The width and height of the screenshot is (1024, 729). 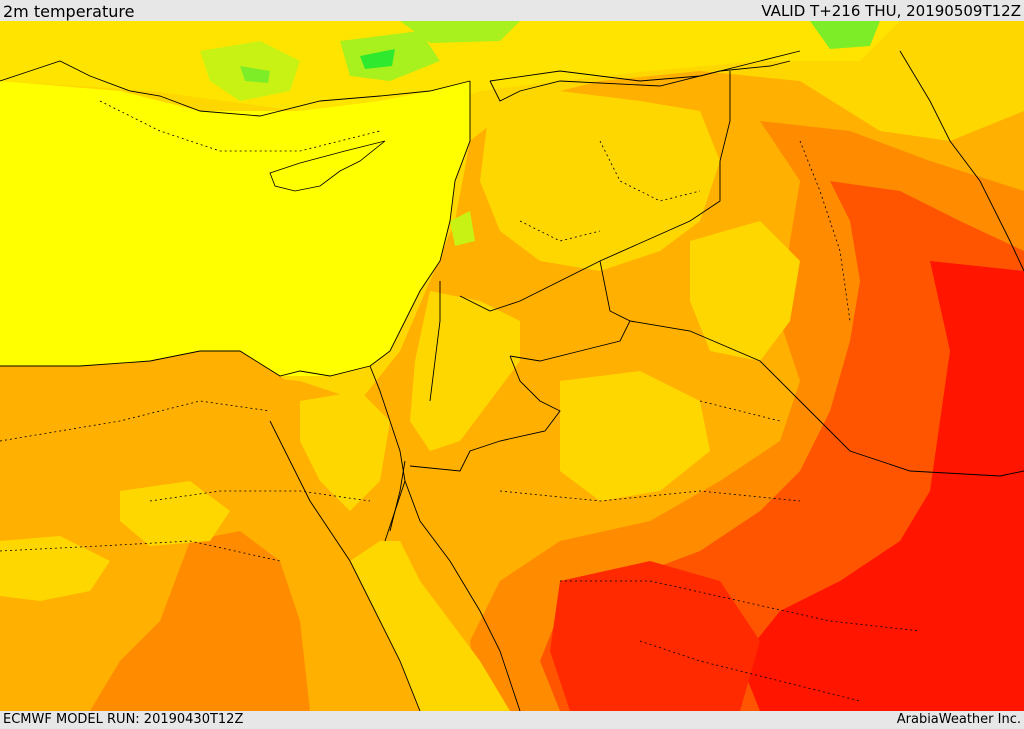 I want to click on model-run-label: ECMWF MODEL RUN: 20190430T12Z, so click(x=123, y=719).